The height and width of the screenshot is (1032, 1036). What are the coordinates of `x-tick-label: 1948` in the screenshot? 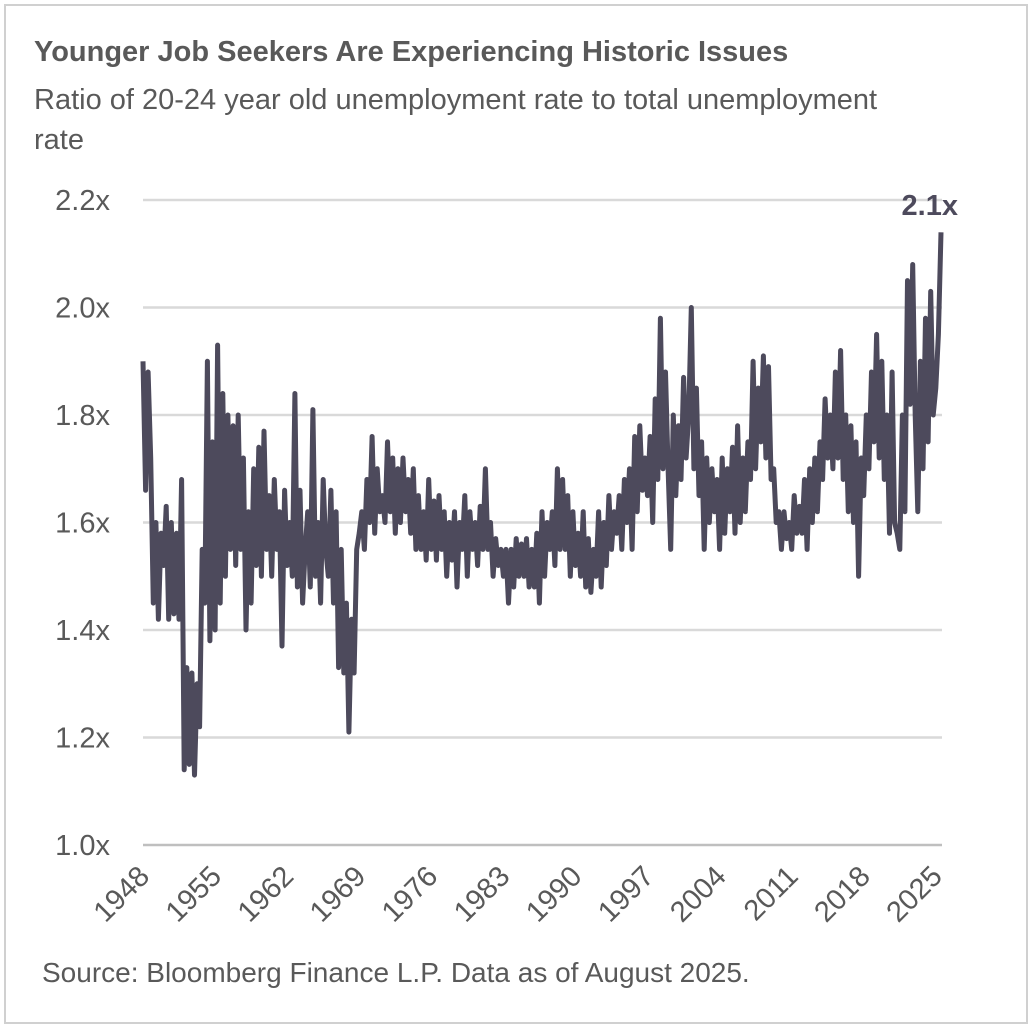 It's located at (122, 894).